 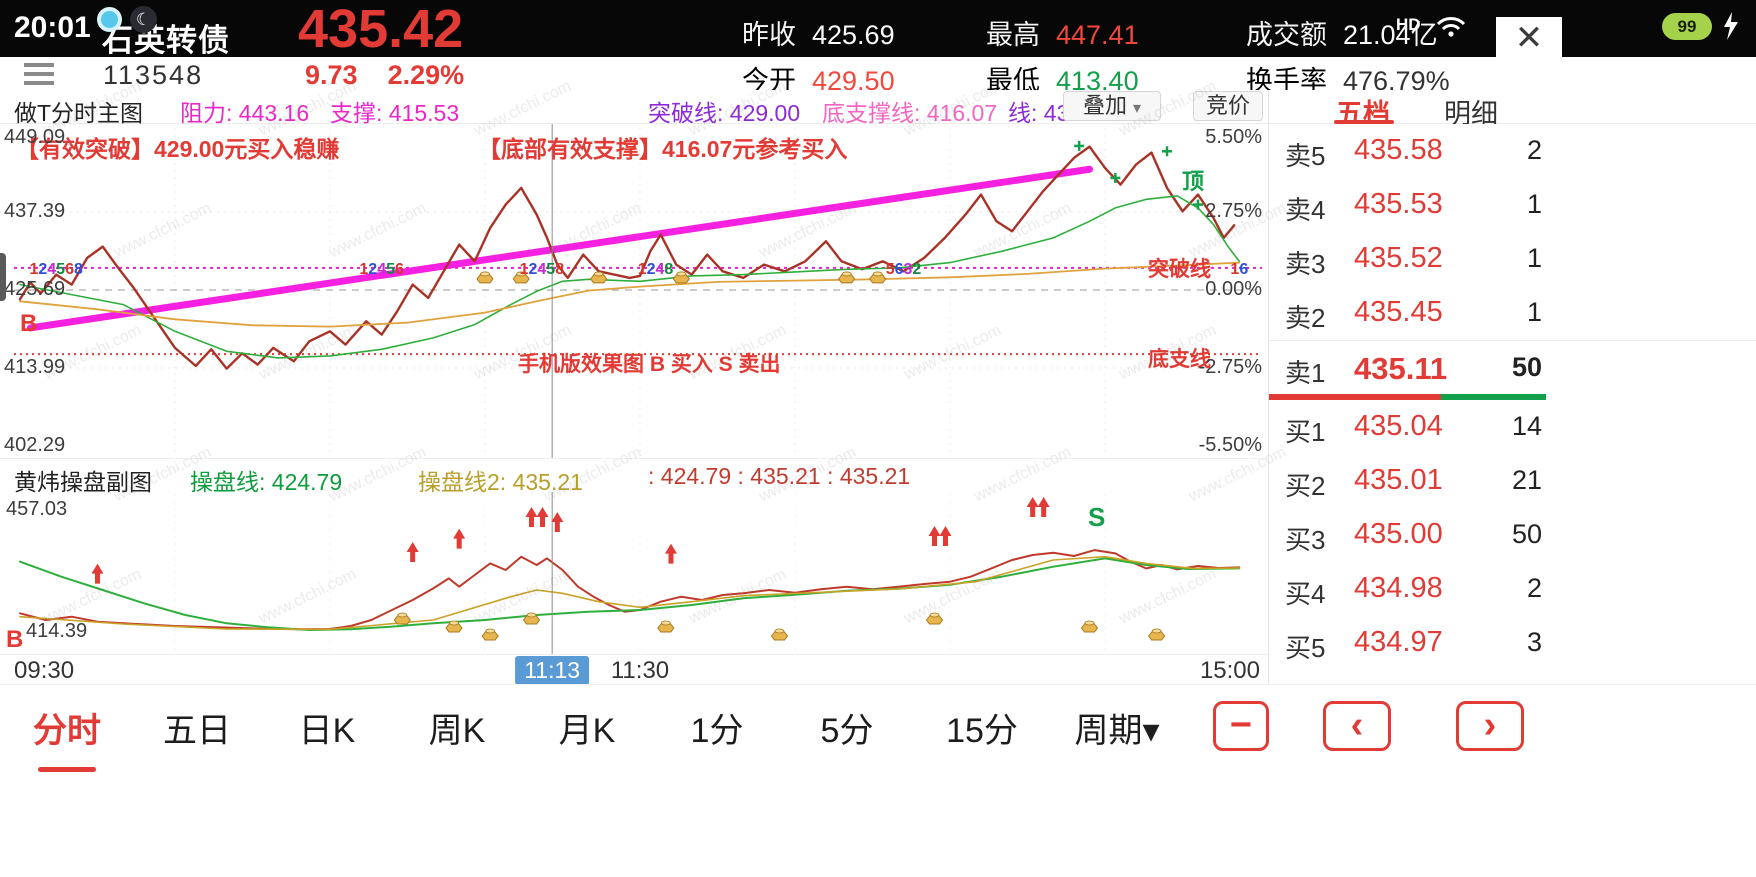 I want to click on bid-row-3: 买3 435.00 50, so click(x=1512, y=535).